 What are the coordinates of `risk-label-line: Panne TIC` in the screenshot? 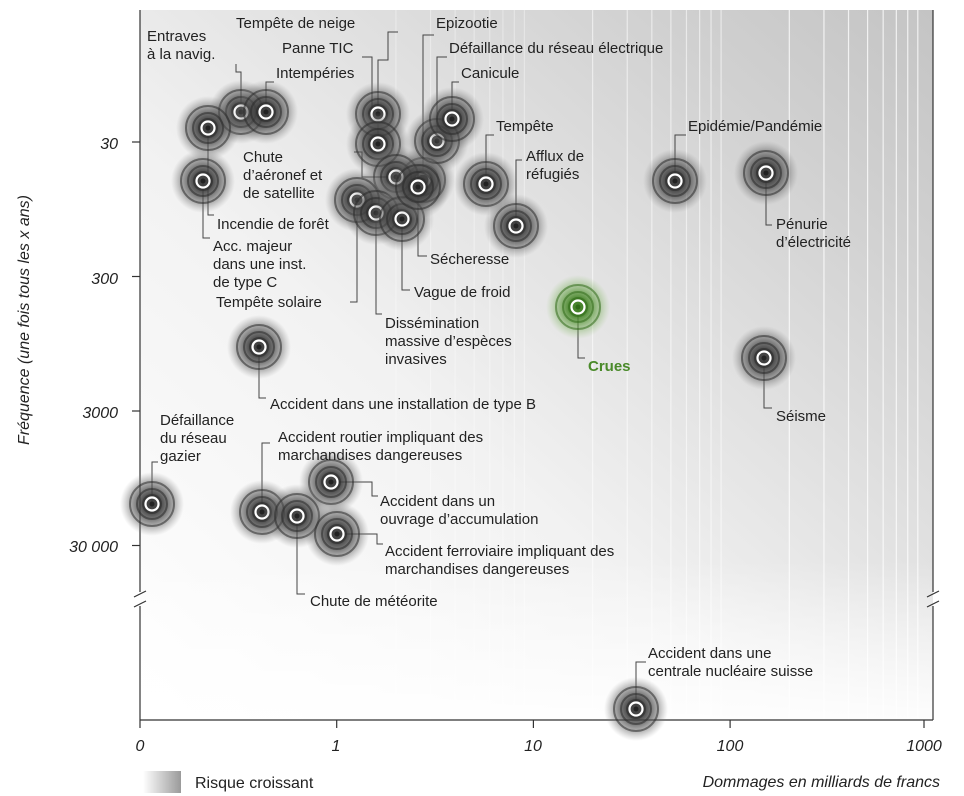 It's located at (318, 48).